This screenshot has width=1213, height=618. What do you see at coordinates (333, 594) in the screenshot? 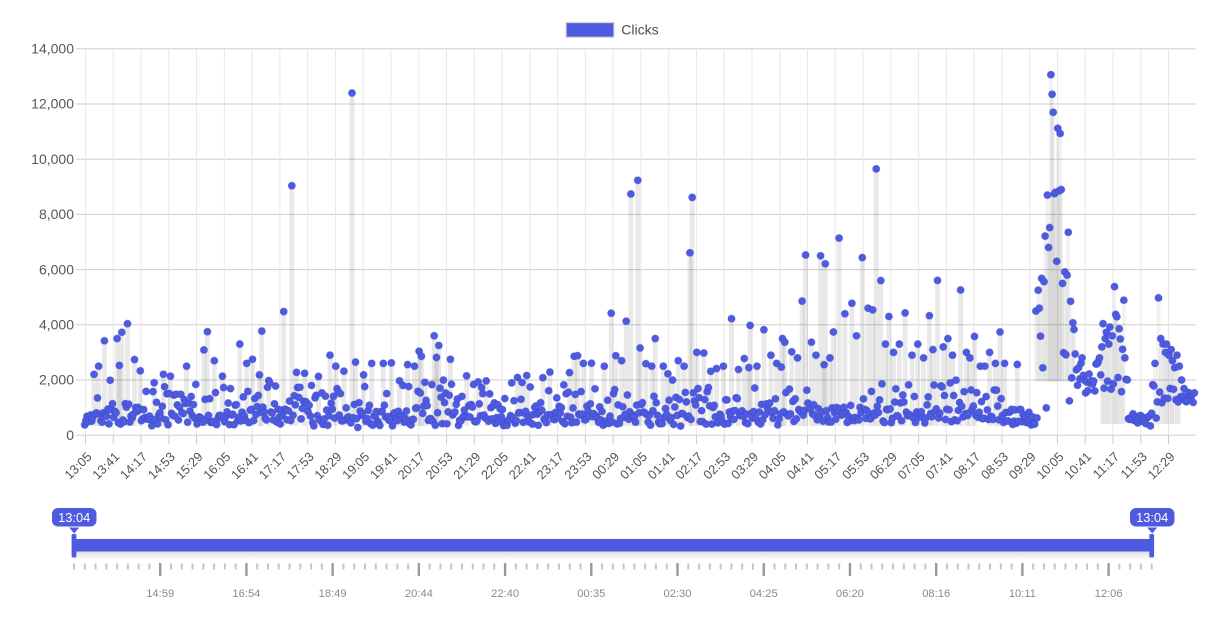
I see `svg-text: 18:49` at bounding box center [333, 594].